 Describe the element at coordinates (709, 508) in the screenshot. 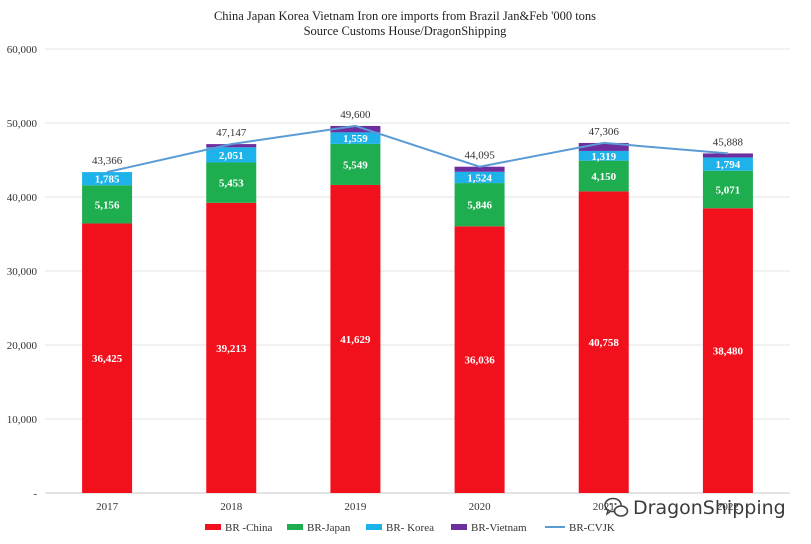

I see `watermark-text: DragonShipping` at that location.